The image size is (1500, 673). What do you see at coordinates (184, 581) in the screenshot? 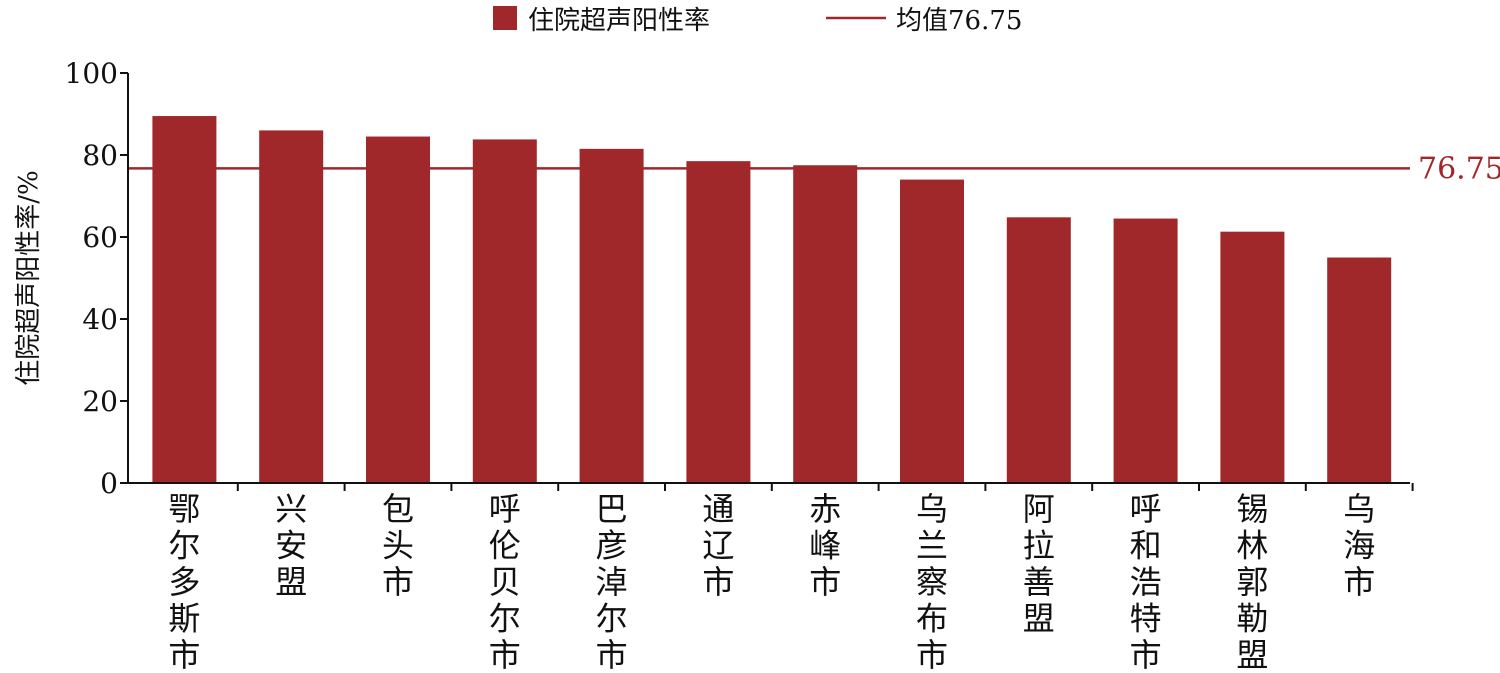
I see `x-tick-label: 鄂尔多斯市` at bounding box center [184, 581].